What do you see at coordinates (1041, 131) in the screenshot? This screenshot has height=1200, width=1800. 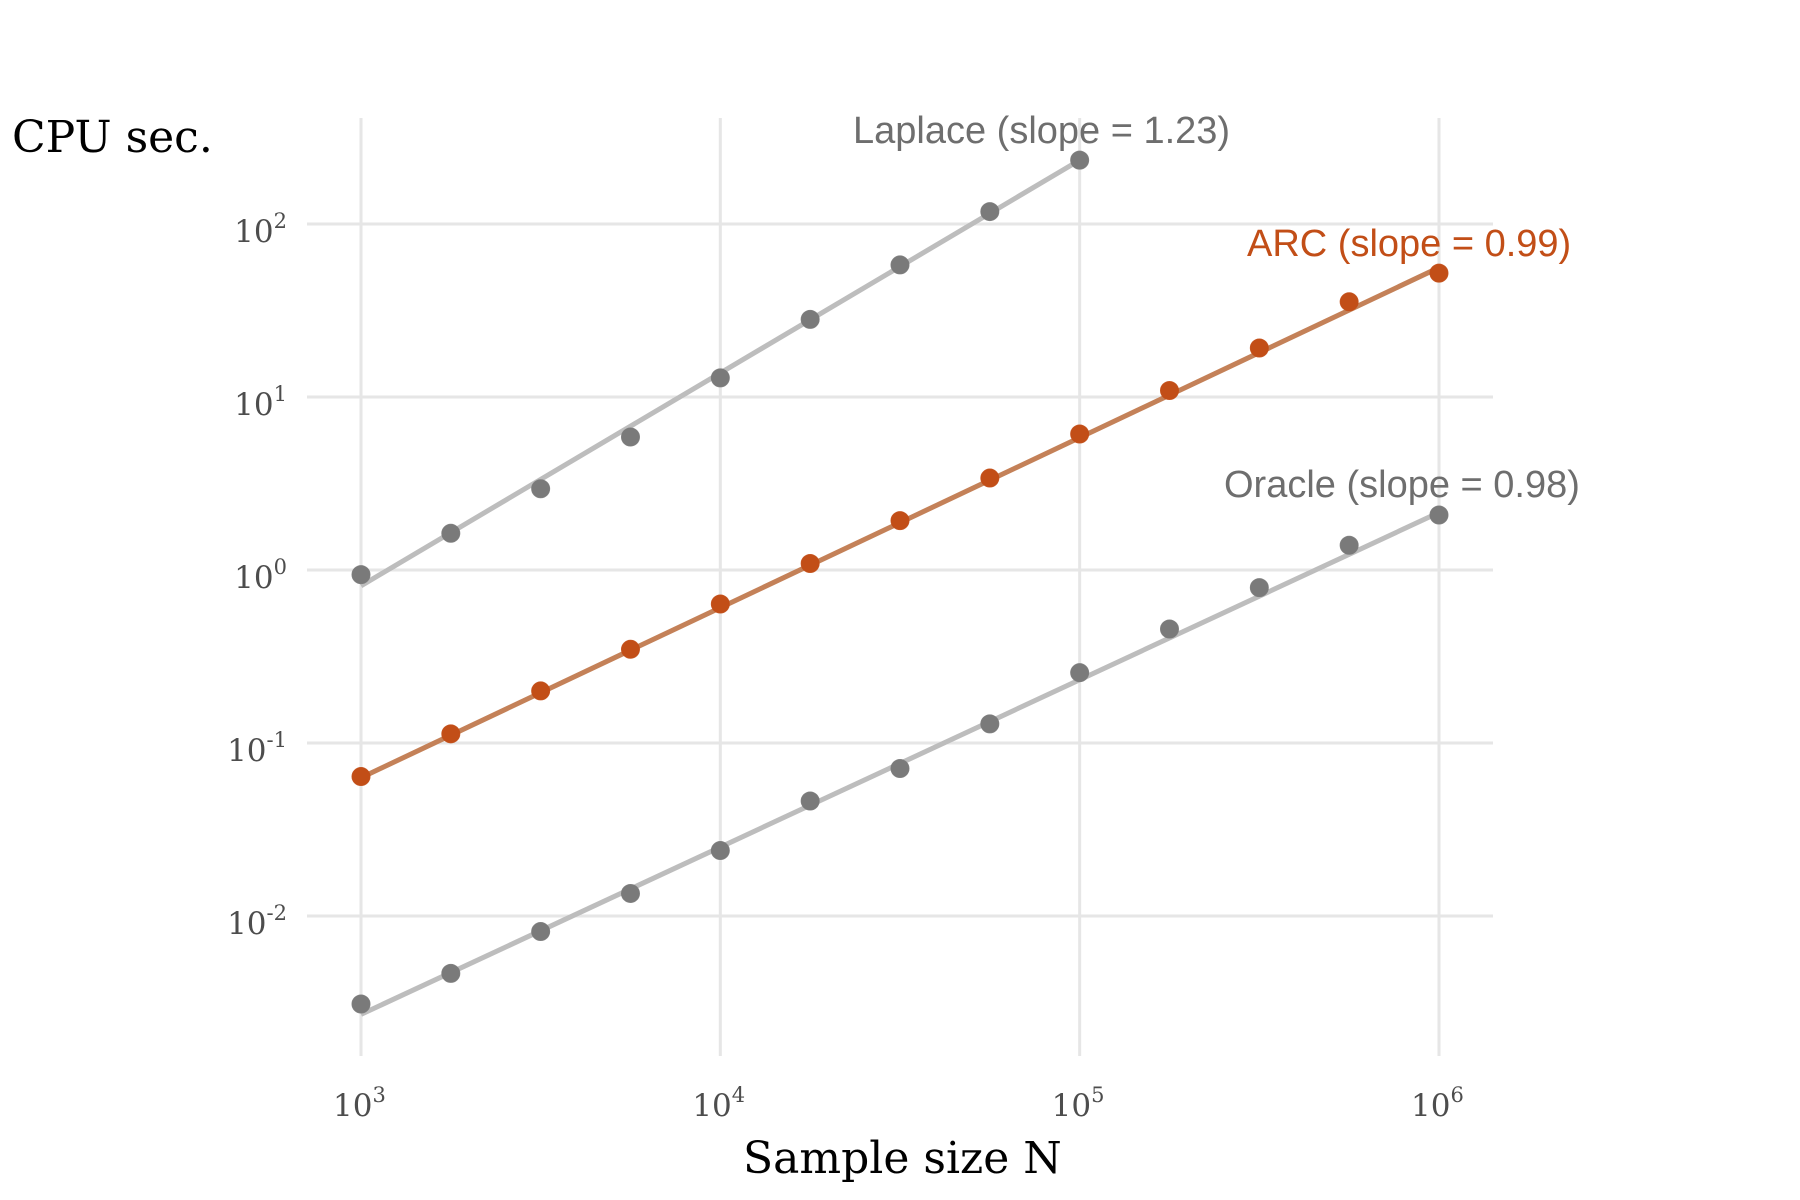 I see `series-label-laplace: Laplace (slope = 1.23)` at bounding box center [1041, 131].